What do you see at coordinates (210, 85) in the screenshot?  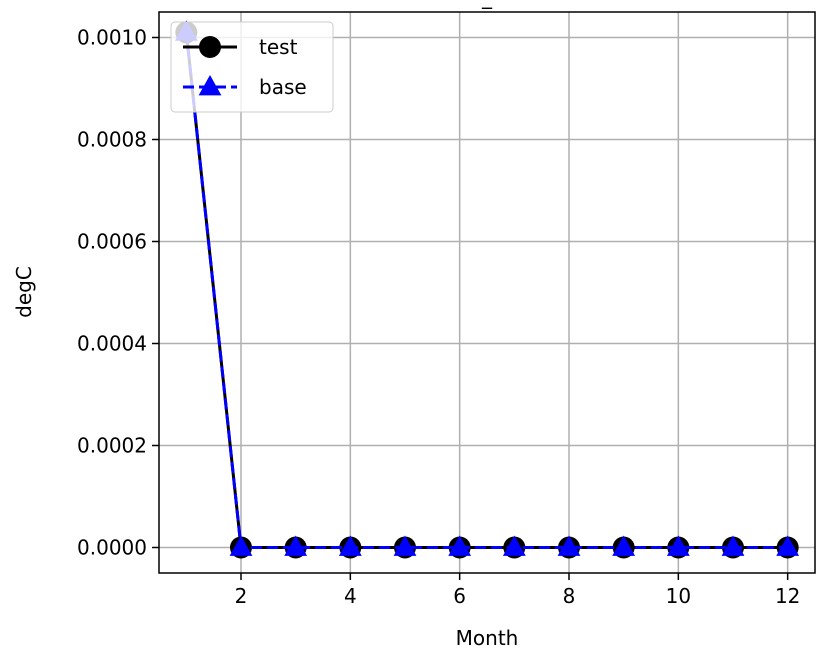 I see `legend-marker-base` at bounding box center [210, 85].